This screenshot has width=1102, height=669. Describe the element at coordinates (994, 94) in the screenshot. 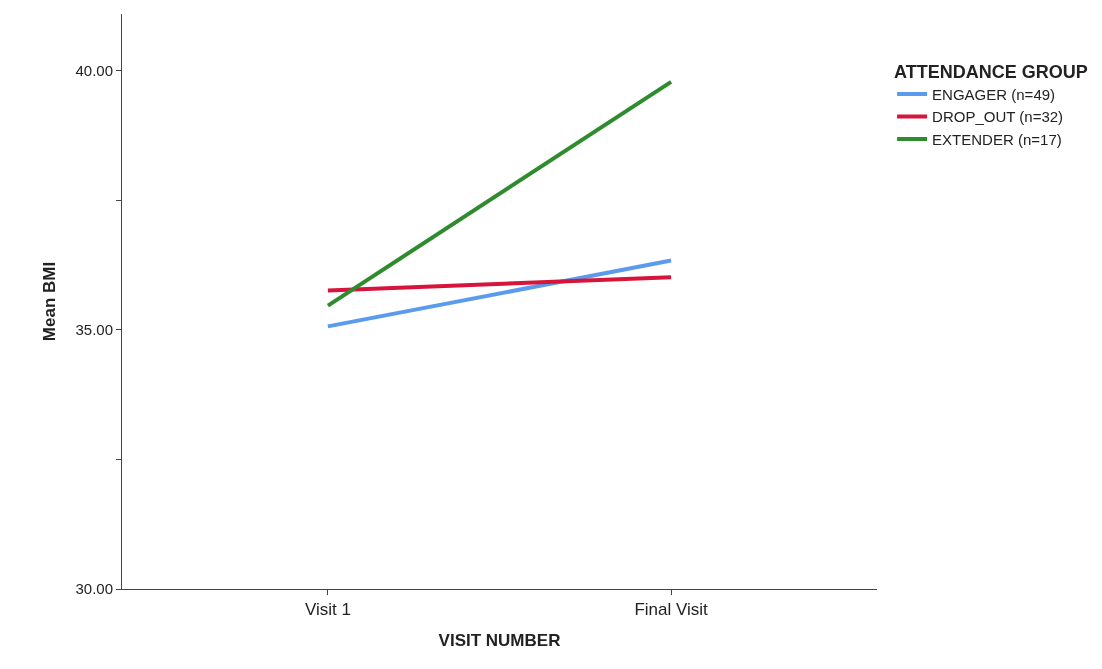

I see `legend-label: ENGAGER (n=49)` at that location.